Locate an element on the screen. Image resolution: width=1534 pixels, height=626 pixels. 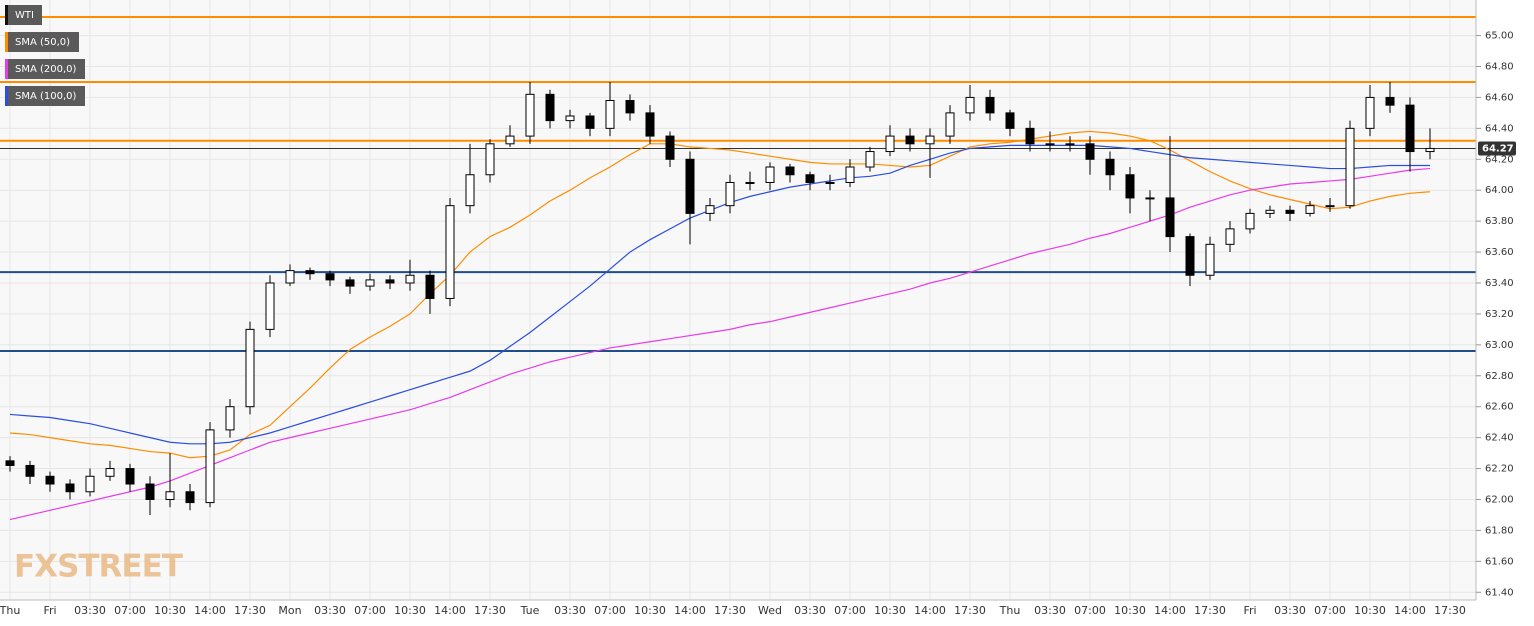
last-price-box is located at coordinates (1497, 148).